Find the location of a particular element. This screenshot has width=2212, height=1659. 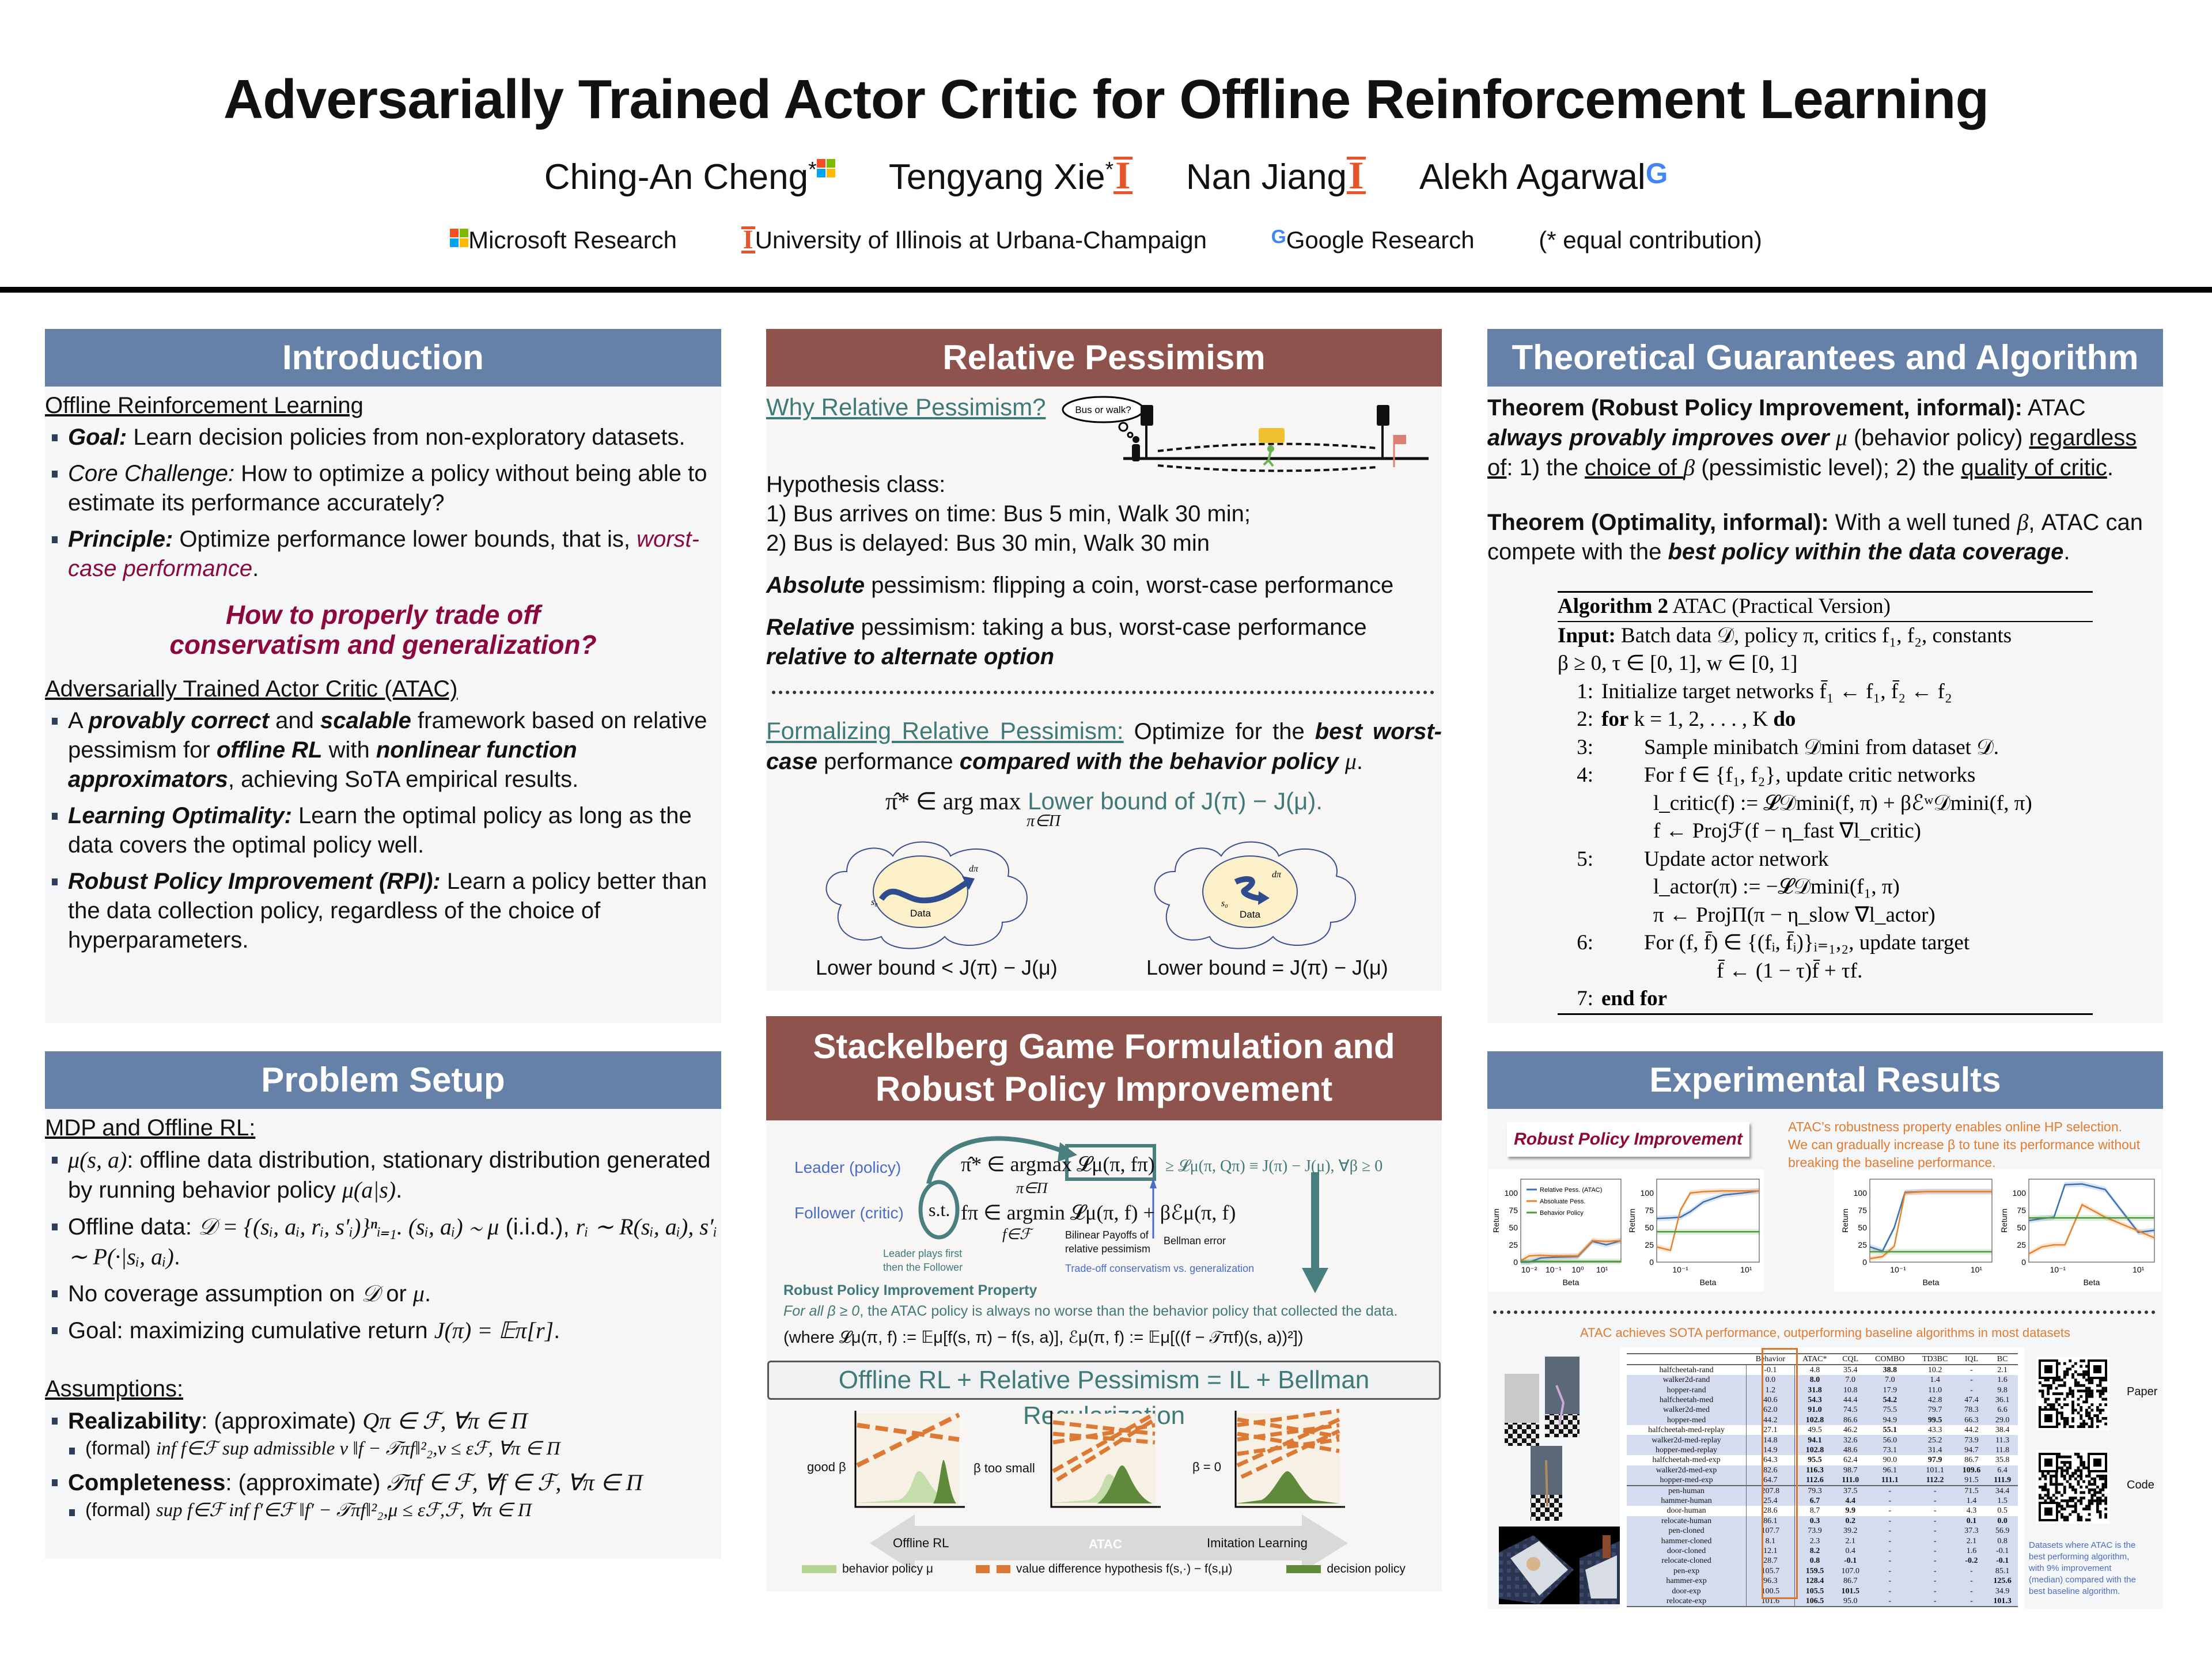

table-cell: 97.9 is located at coordinates (1934, 1460).